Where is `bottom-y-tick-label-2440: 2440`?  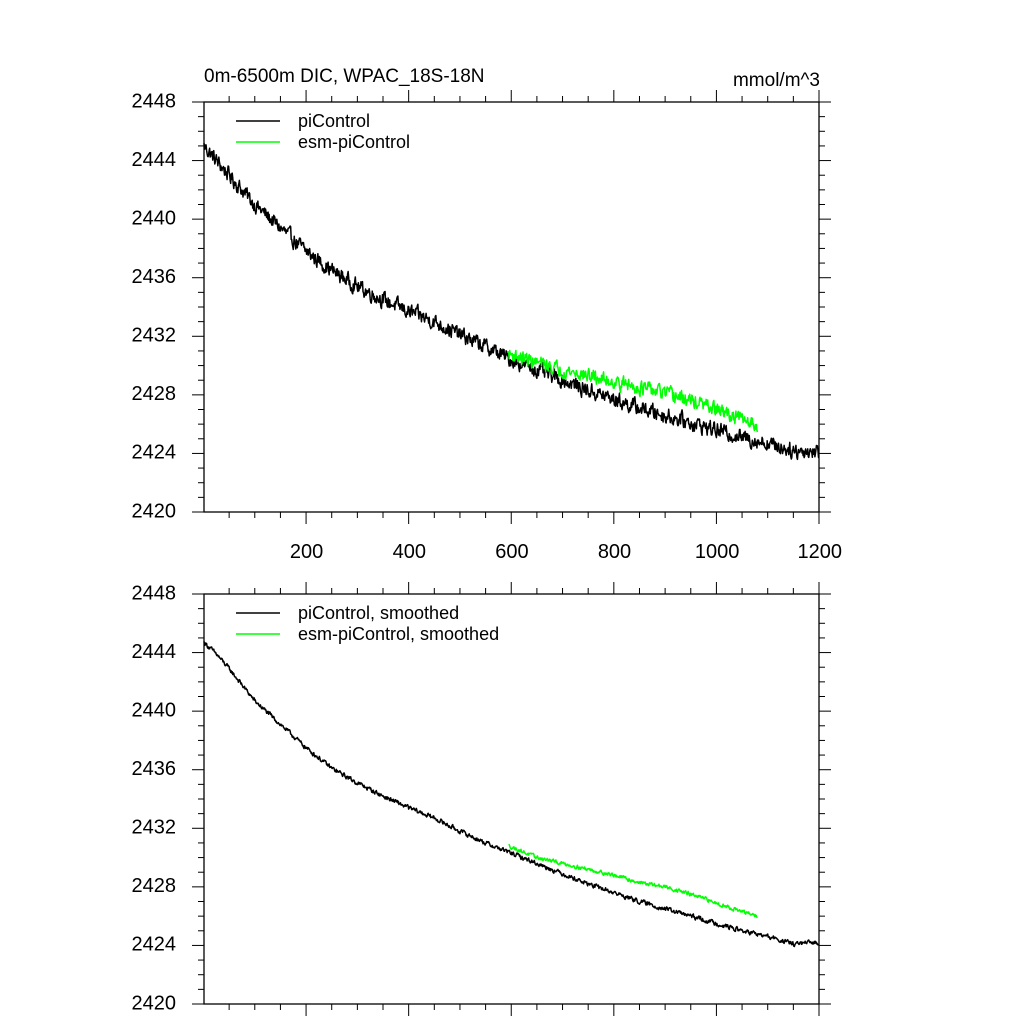 bottom-y-tick-label-2440: 2440 is located at coordinates (154, 710).